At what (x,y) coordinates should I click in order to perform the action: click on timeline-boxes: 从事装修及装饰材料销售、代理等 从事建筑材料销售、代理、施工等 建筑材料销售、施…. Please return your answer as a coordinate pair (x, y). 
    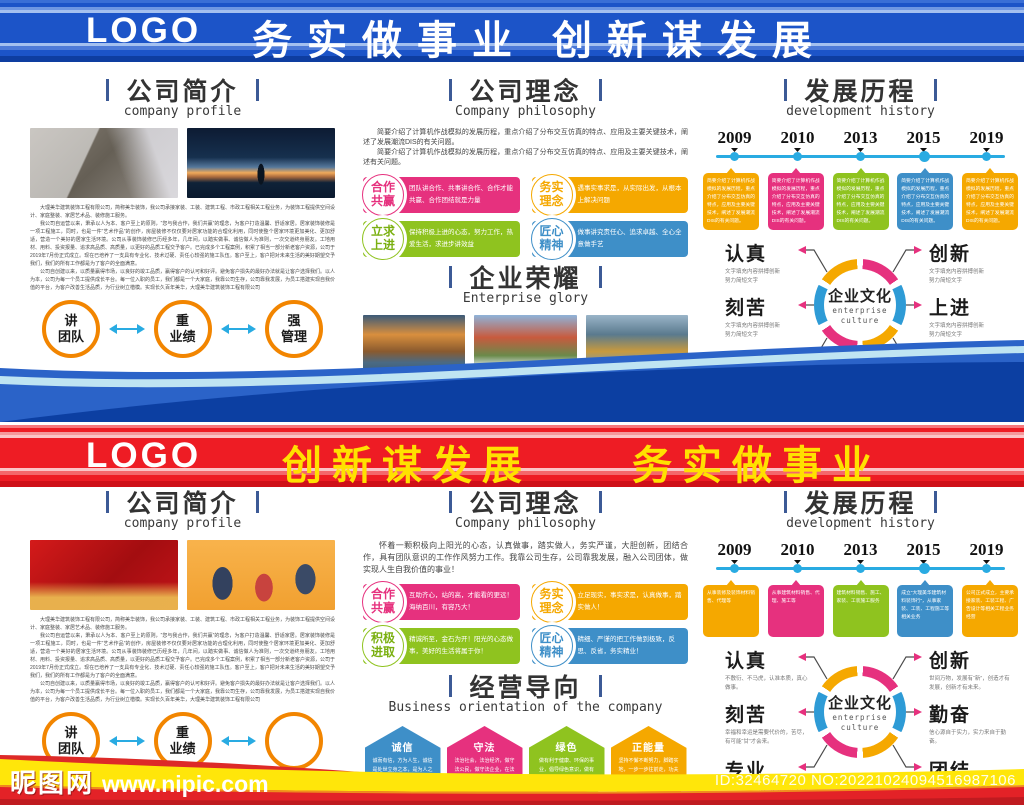
    Looking at the image, I should click on (860, 611).